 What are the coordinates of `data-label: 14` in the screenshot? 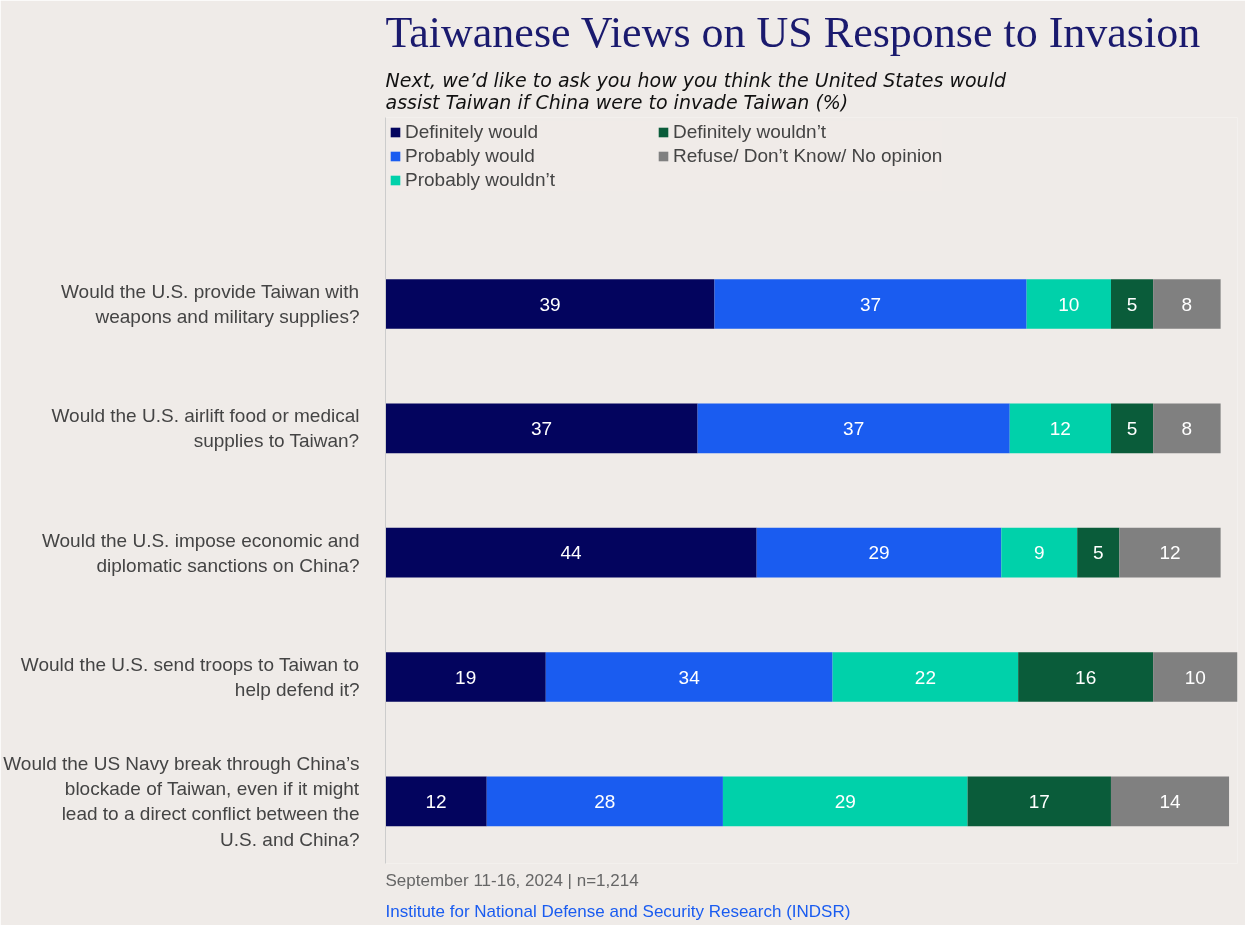 It's located at (1170, 801).